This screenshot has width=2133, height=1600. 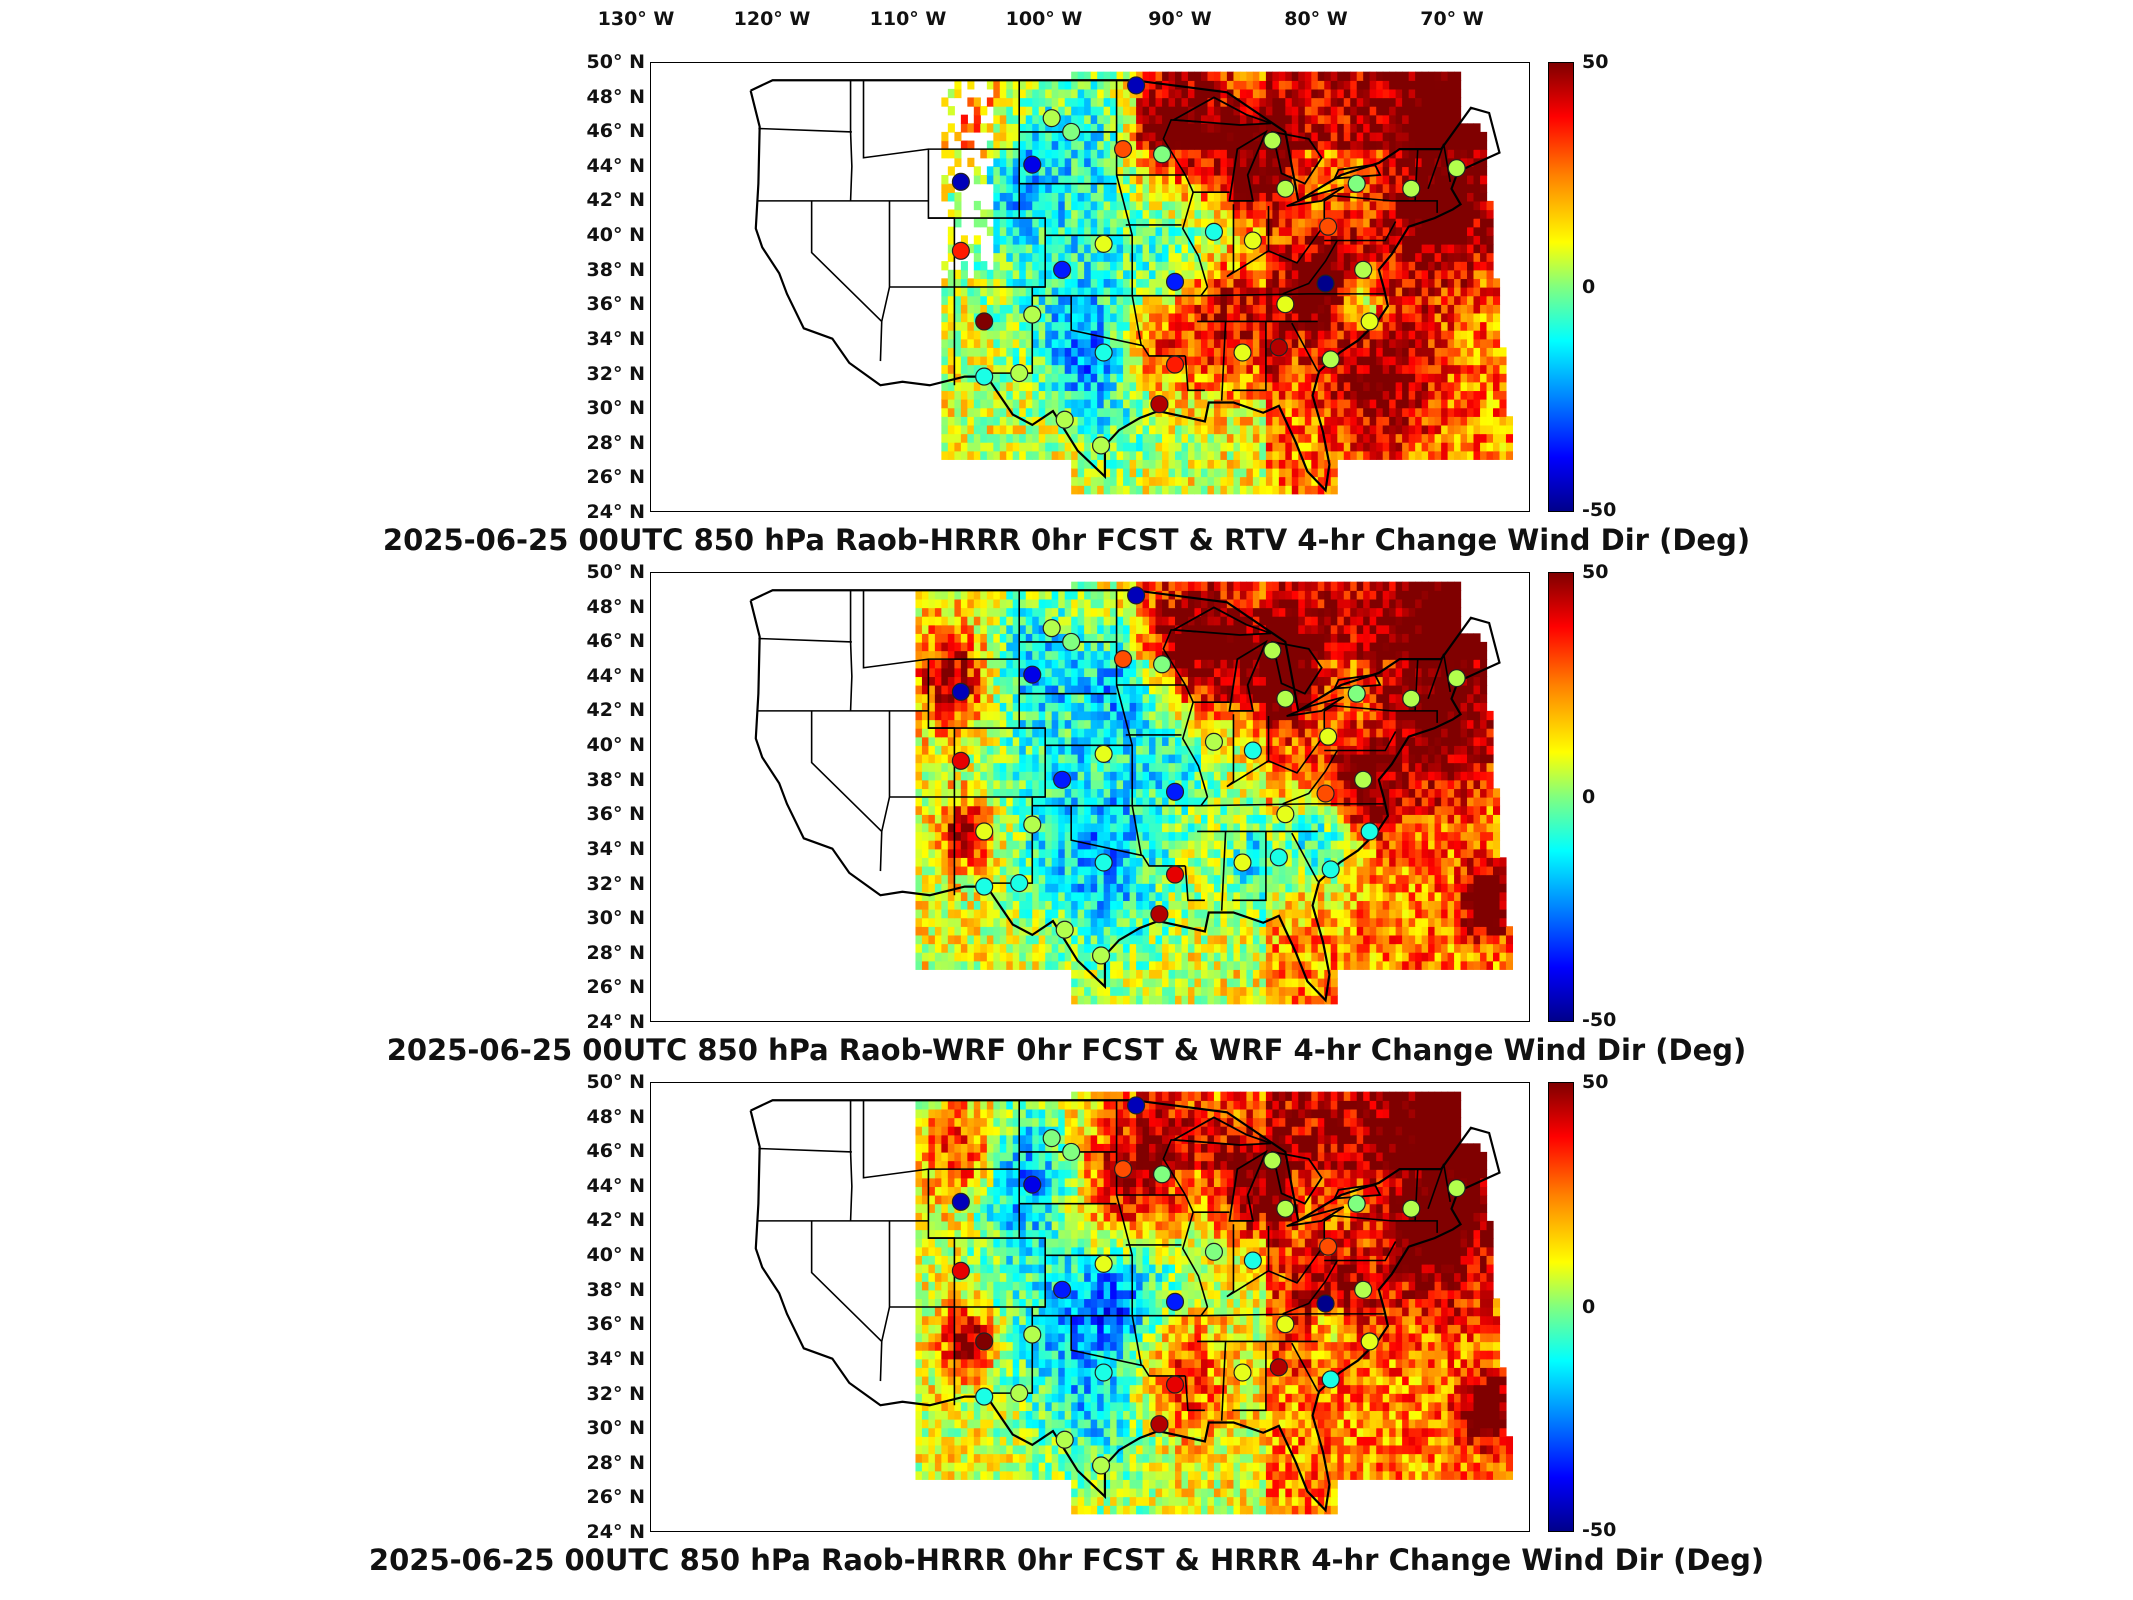 I want to click on map-canvas, so click(x=1131, y=283).